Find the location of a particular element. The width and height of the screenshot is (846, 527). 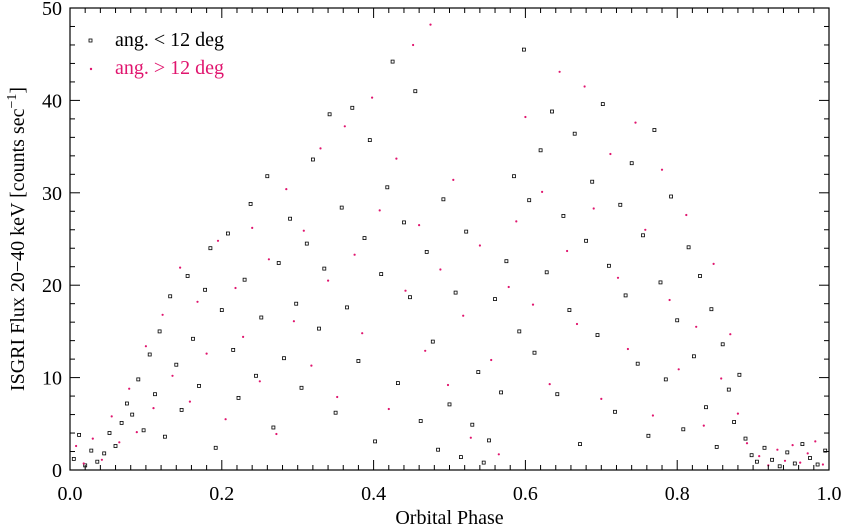

y-tick-label: 10 is located at coordinates (52, 379).